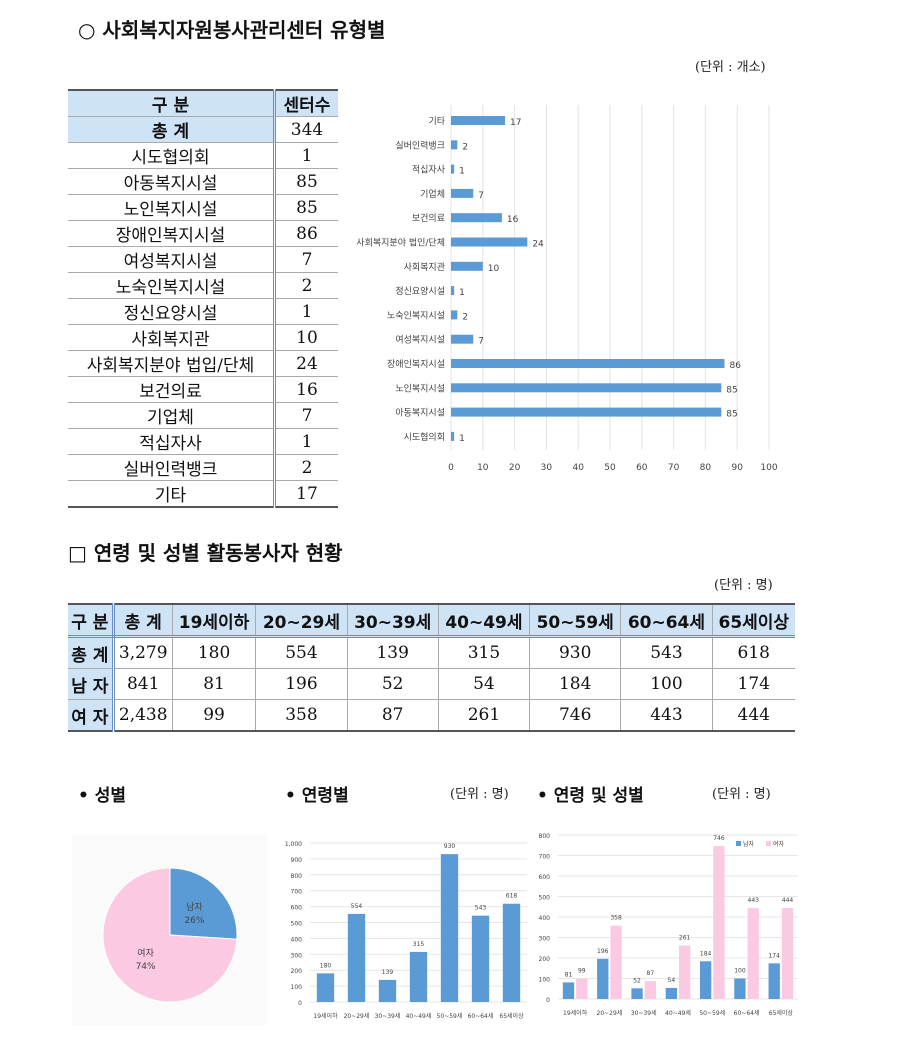  What do you see at coordinates (788, 900) in the screenshot?
I see `data-label: 444` at bounding box center [788, 900].